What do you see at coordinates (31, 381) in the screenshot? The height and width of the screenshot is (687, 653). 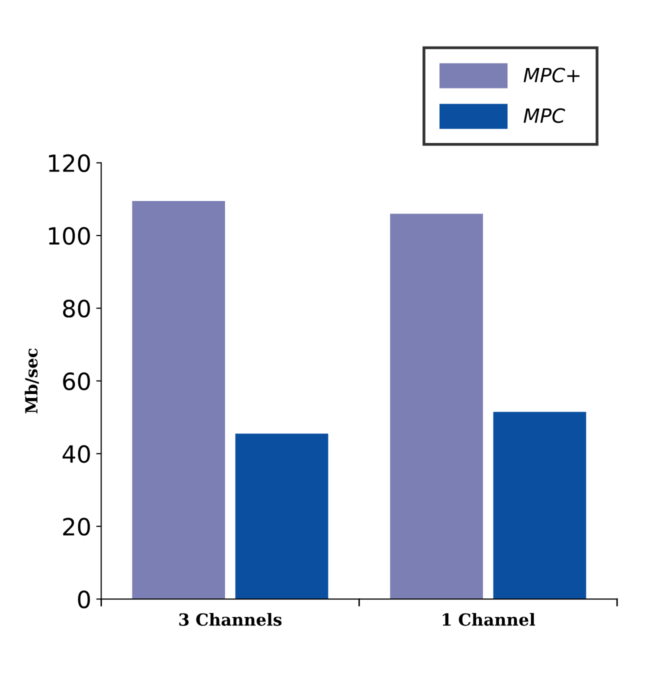 I see `y-axis-title: Mb/sec` at bounding box center [31, 381].